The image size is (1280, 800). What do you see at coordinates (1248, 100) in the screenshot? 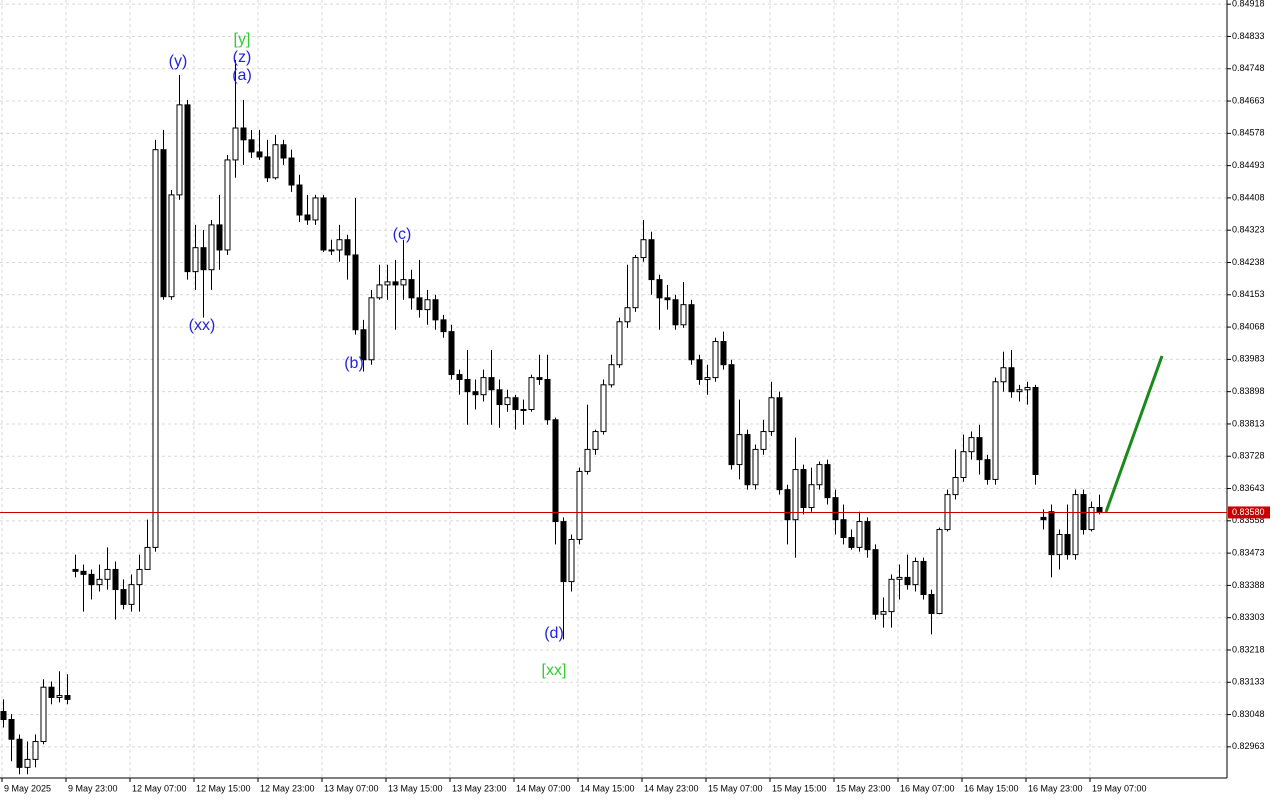
I see `y-tick-label: 0.84663` at bounding box center [1248, 100].